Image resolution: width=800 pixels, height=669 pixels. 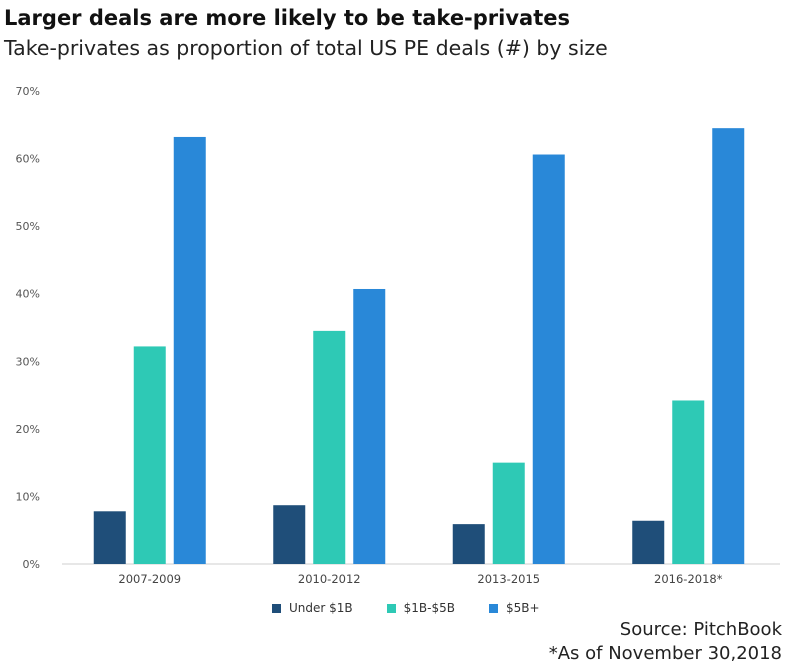 I want to click on y-tick-label: 50%, so click(x=28, y=226).